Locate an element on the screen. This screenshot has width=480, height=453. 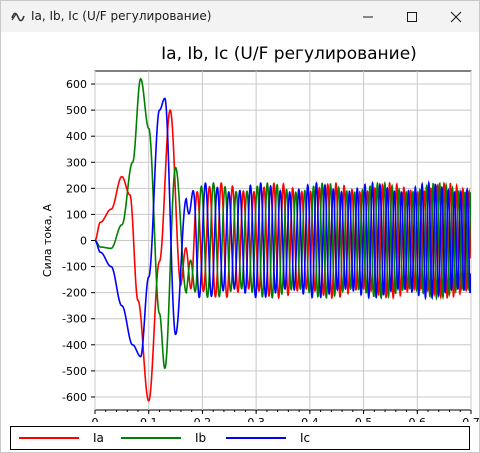
legend-swatch-ic is located at coordinates (256, 438).